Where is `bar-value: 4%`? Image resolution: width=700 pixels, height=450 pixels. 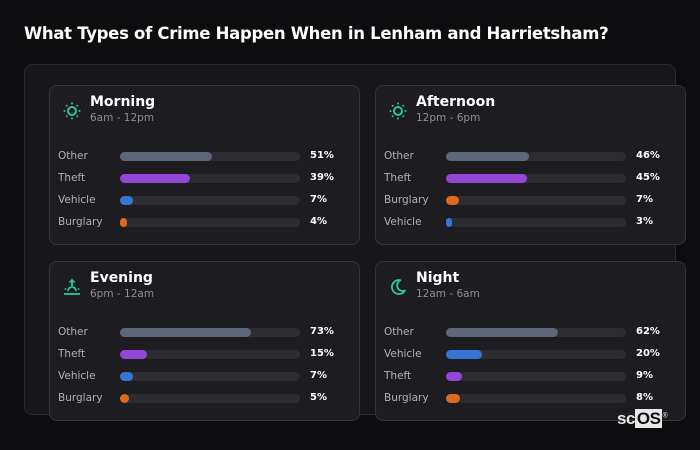
bar-value: 4% is located at coordinates (318, 221).